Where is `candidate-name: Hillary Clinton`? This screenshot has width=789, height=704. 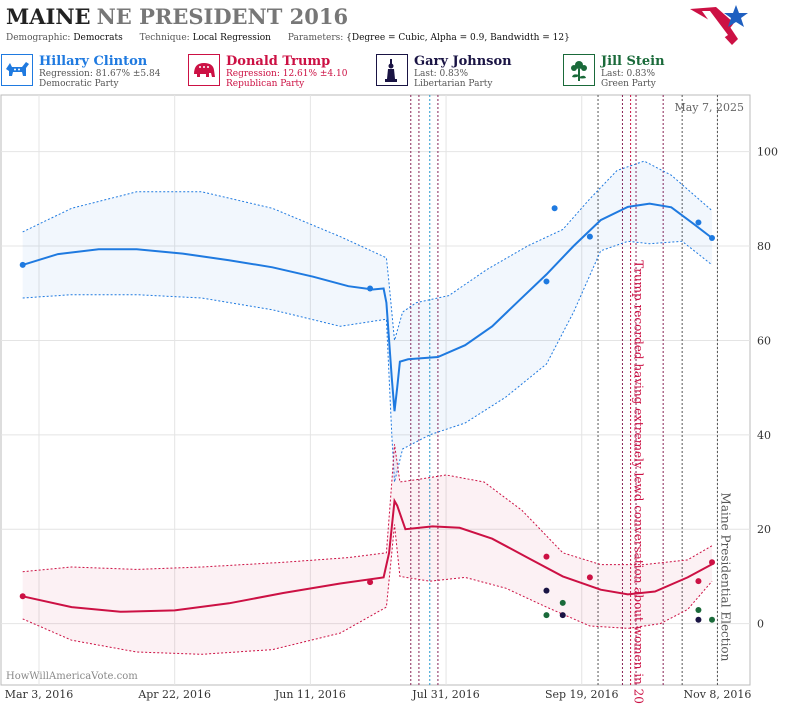 candidate-name: Hillary Clinton is located at coordinates (93, 61).